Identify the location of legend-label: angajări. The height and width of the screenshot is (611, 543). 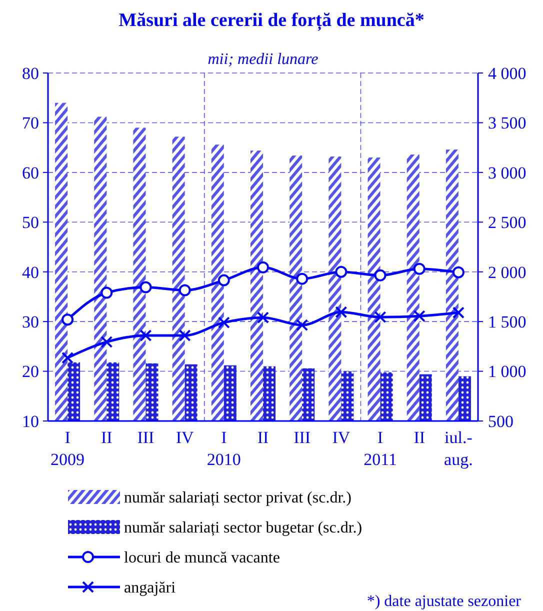
(150, 588).